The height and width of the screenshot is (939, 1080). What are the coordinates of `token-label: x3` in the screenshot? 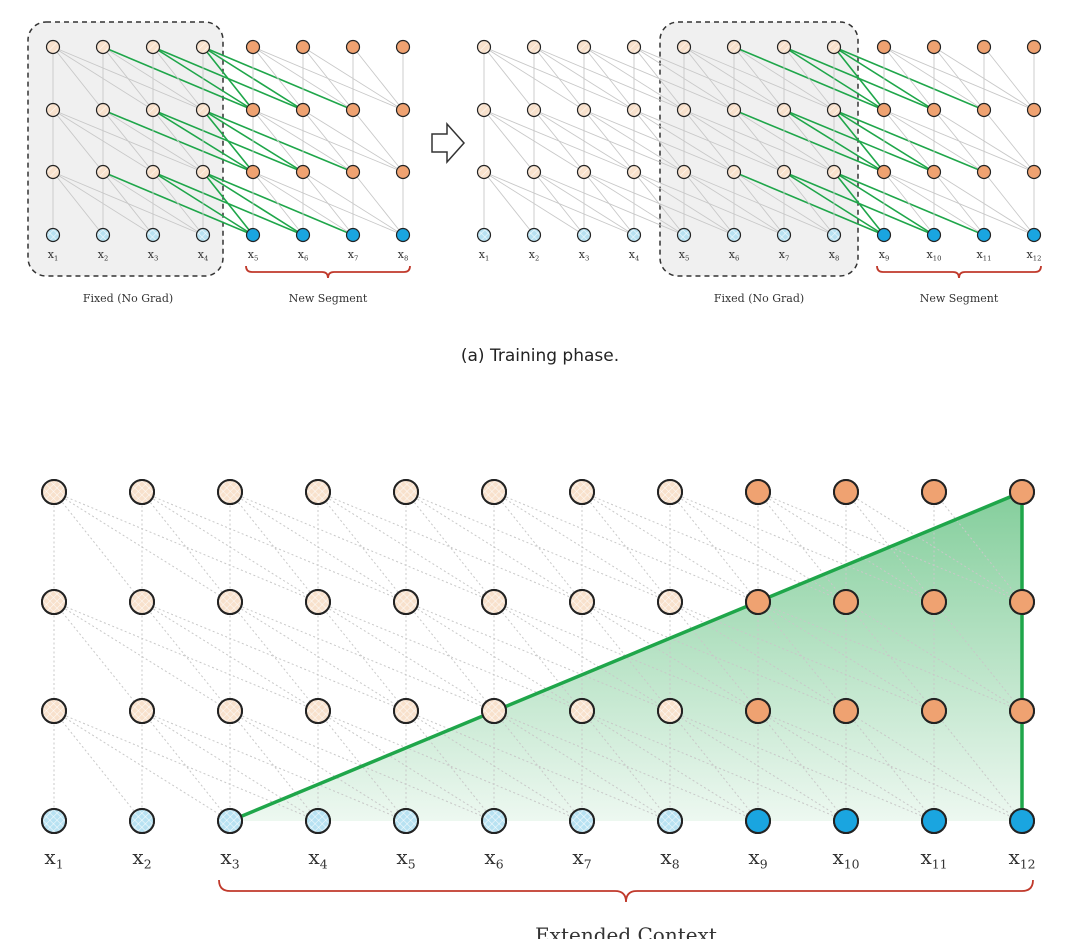 It's located at (229, 858).